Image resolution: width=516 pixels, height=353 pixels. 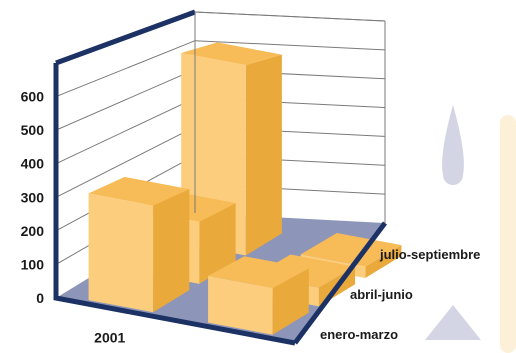 What do you see at coordinates (169, 341) in the screenshot?
I see `x-axis-category-labels: 2001 2002` at bounding box center [169, 341].